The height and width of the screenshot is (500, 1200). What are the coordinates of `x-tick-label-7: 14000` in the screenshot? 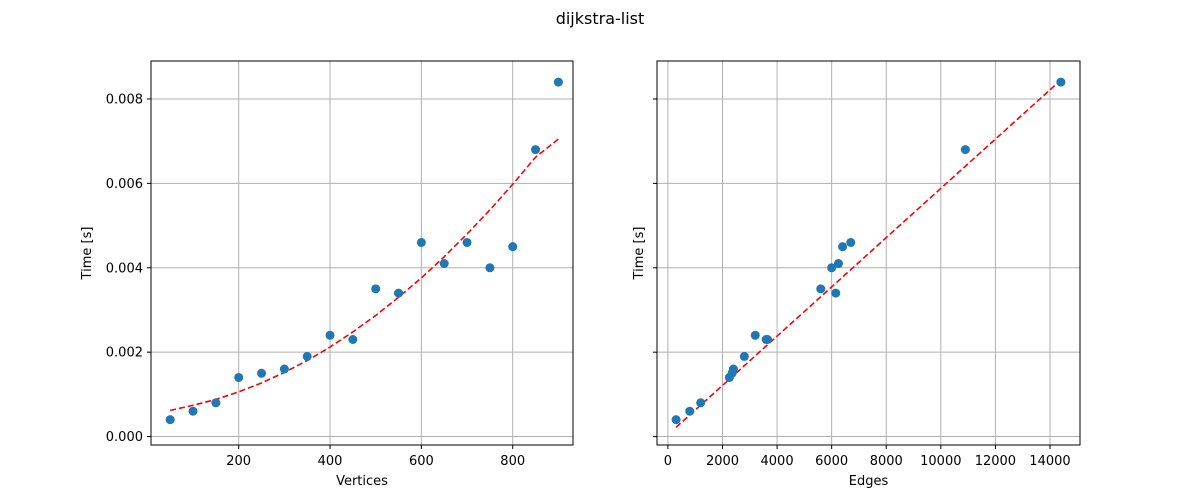 It's located at (1049, 461).